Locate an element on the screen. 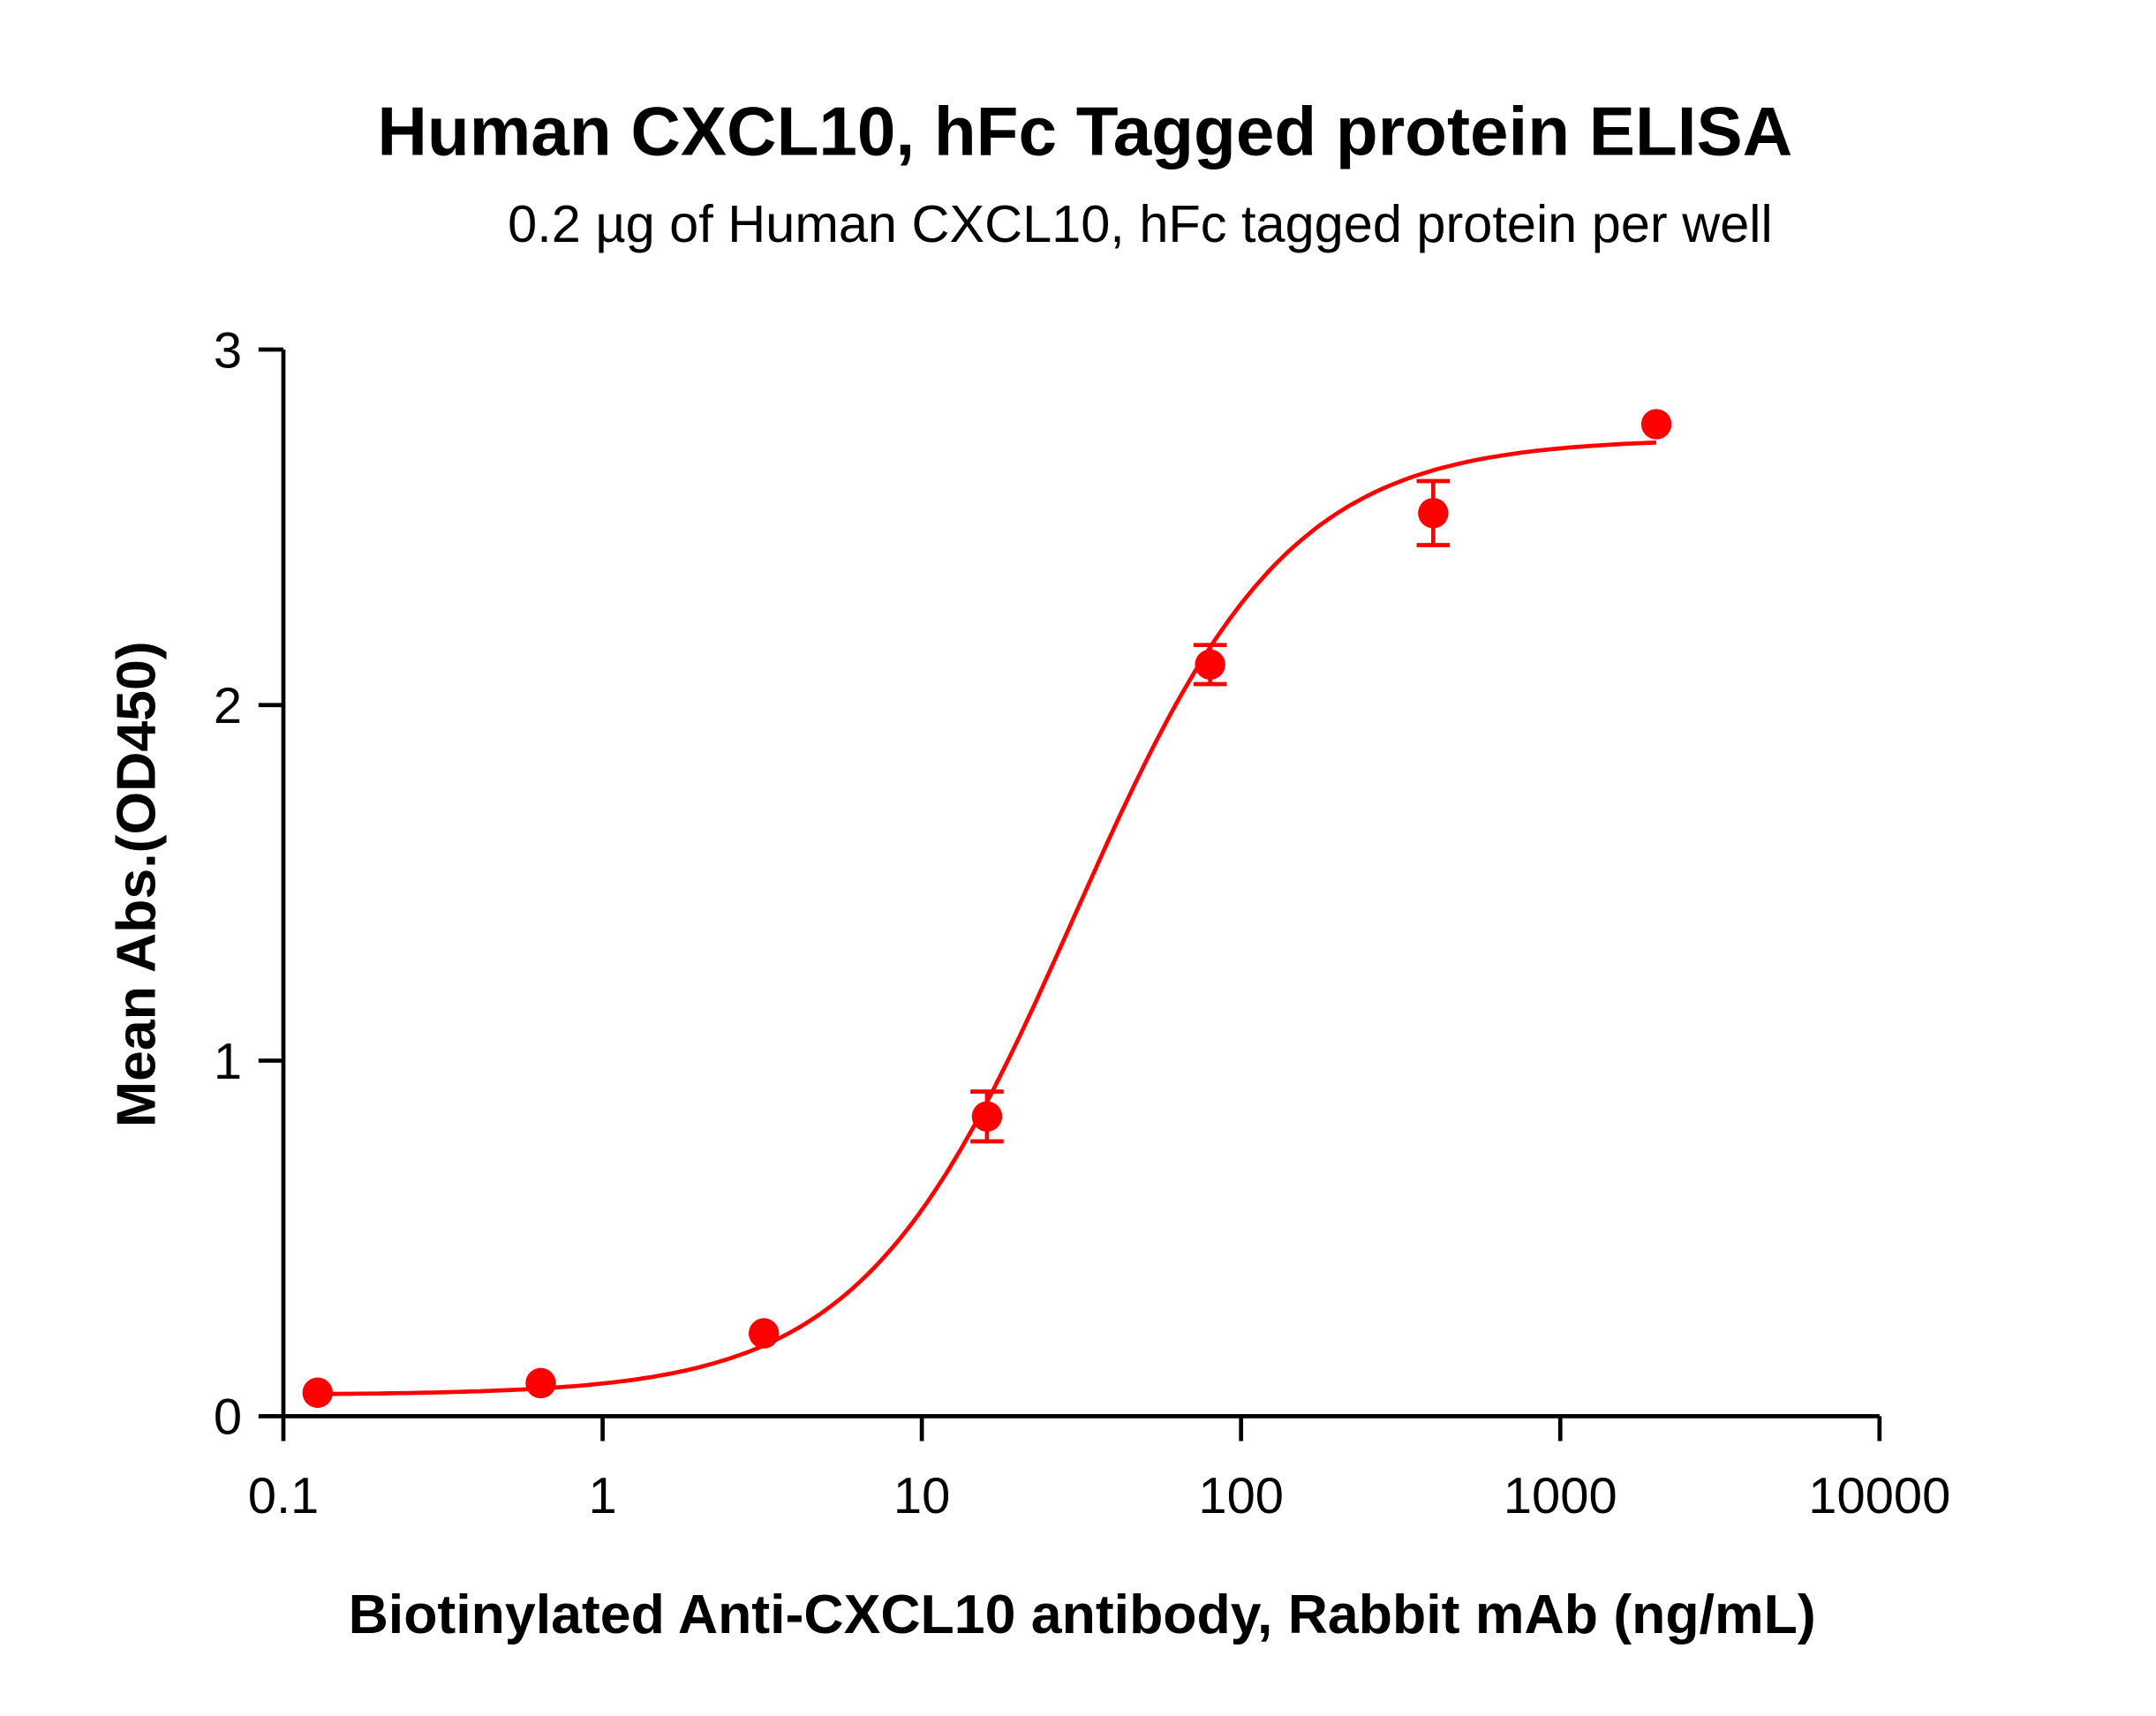 The height and width of the screenshot is (1716, 2156). x-tick-label: 1000 is located at coordinates (1560, 1496).